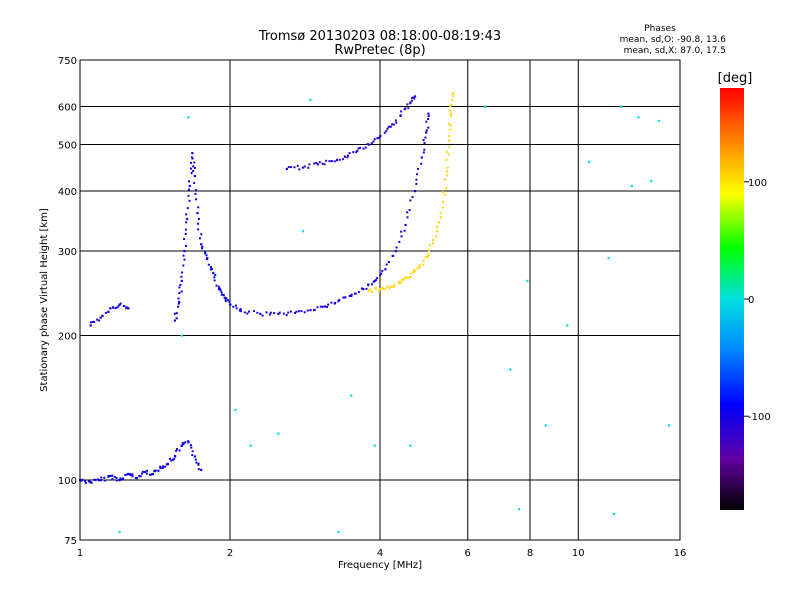 This screenshot has width=800, height=600. What do you see at coordinates (67, 192) in the screenshot?
I see `y-tick-label: 400` at bounding box center [67, 192].